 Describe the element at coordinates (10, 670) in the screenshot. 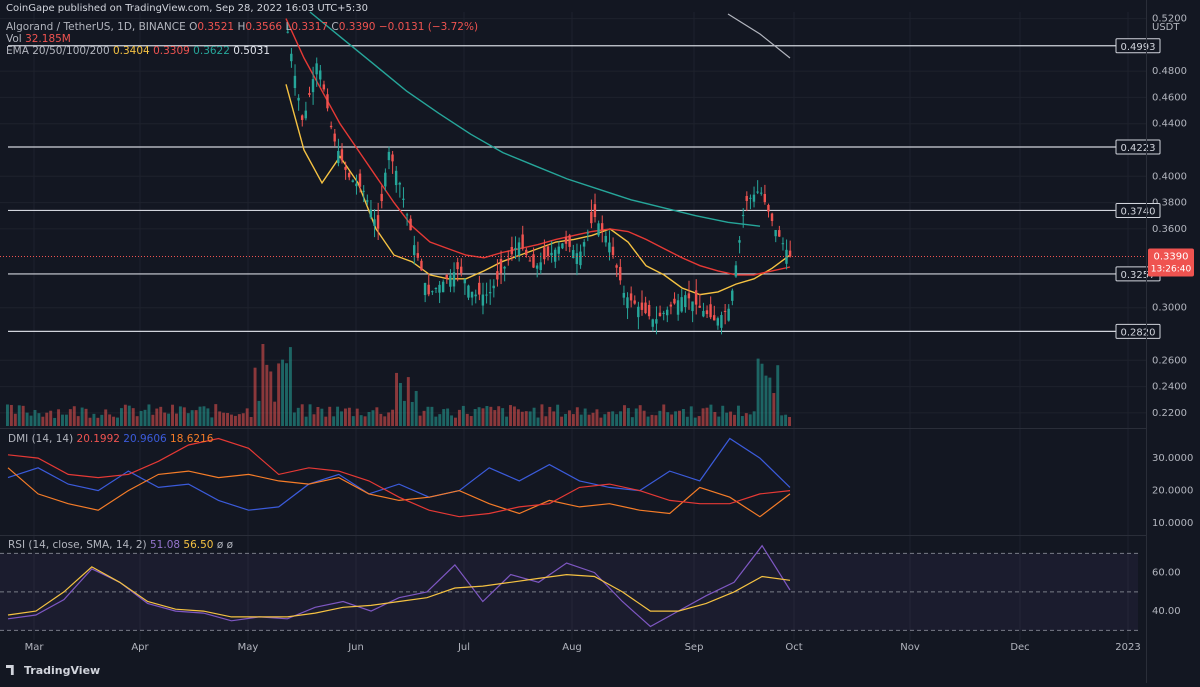

I see `tradingview-logo-icon` at that location.